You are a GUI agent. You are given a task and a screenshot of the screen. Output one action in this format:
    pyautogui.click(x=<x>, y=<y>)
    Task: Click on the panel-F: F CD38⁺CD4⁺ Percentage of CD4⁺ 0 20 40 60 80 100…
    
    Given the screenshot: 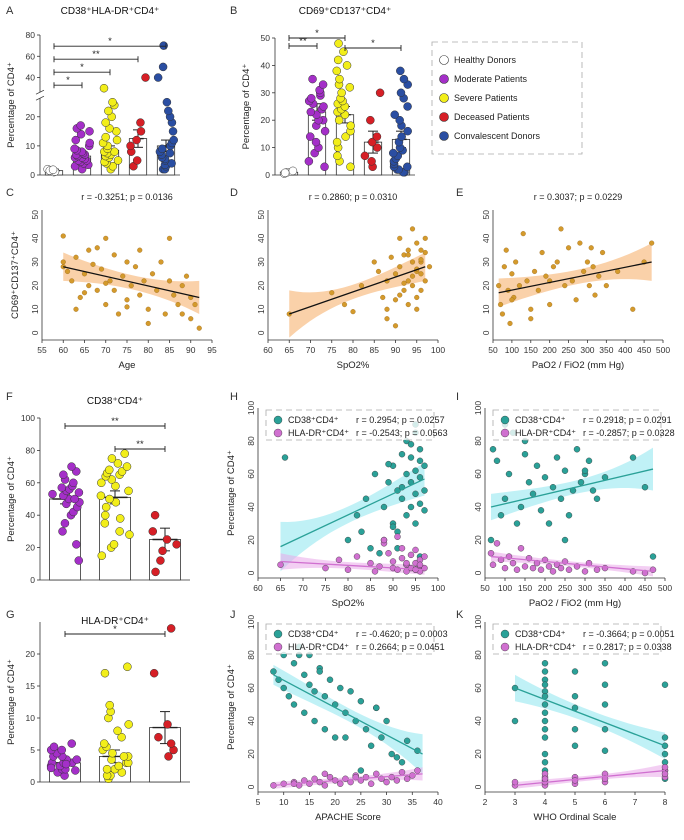 What is the action you would take?
    pyautogui.click(x=98, y=488)
    